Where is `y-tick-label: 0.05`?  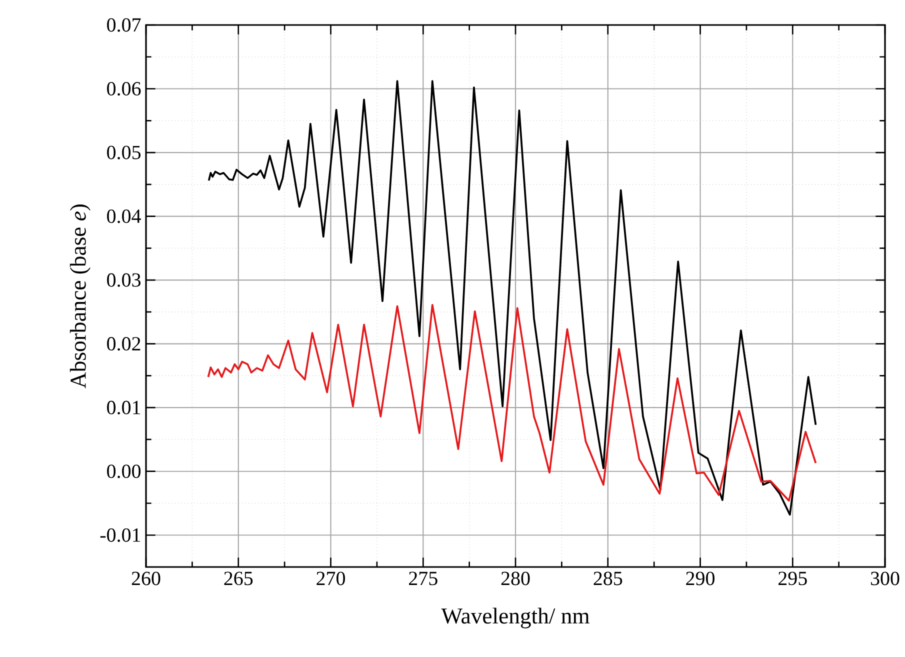 y-tick-label: 0.05 is located at coordinates (124, 153).